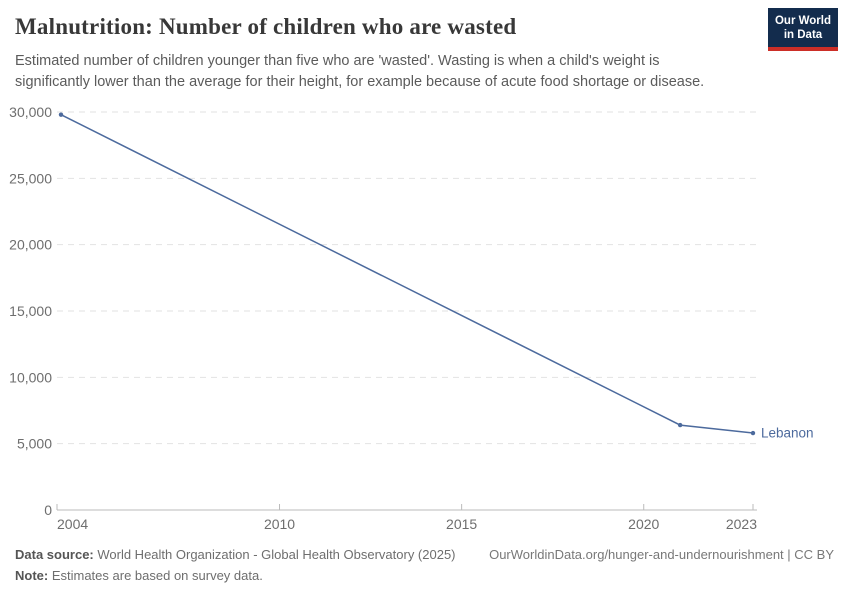 The image size is (850, 600). What do you see at coordinates (34, 444) in the screenshot?
I see `y-axis-label-5000: 5,000` at bounding box center [34, 444].